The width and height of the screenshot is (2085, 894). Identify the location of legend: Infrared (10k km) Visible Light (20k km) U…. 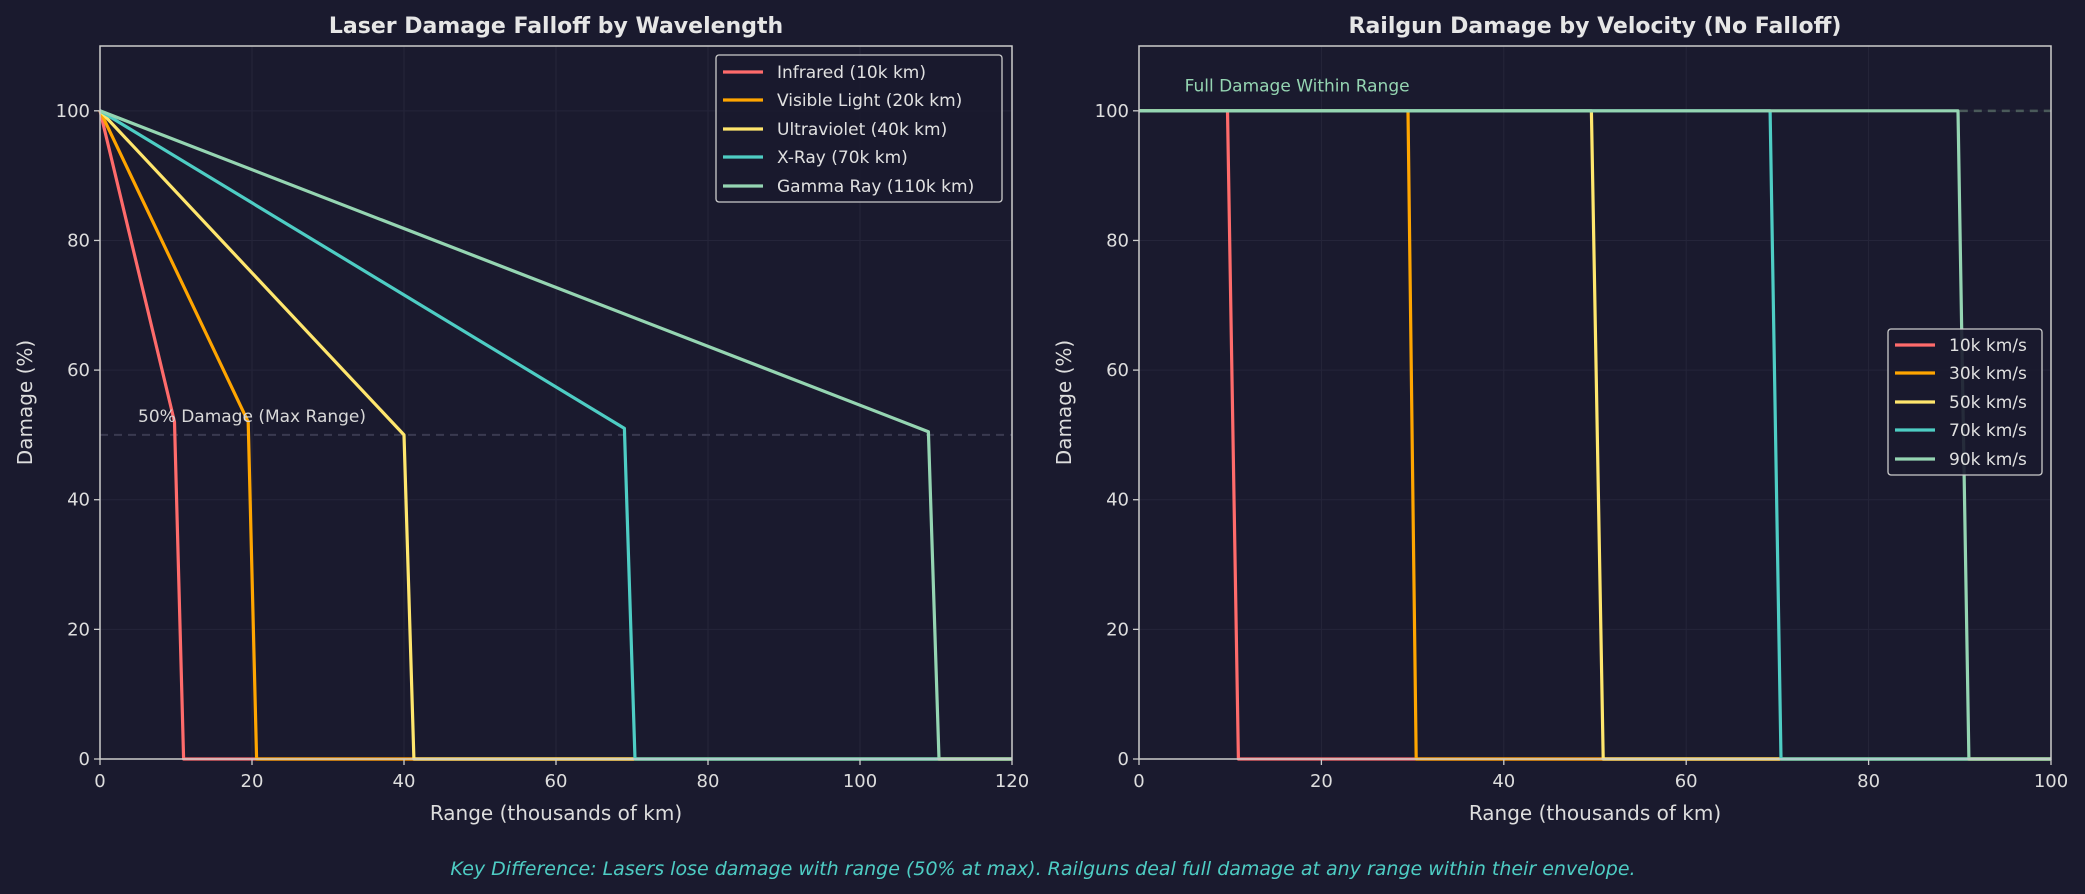
(859, 128).